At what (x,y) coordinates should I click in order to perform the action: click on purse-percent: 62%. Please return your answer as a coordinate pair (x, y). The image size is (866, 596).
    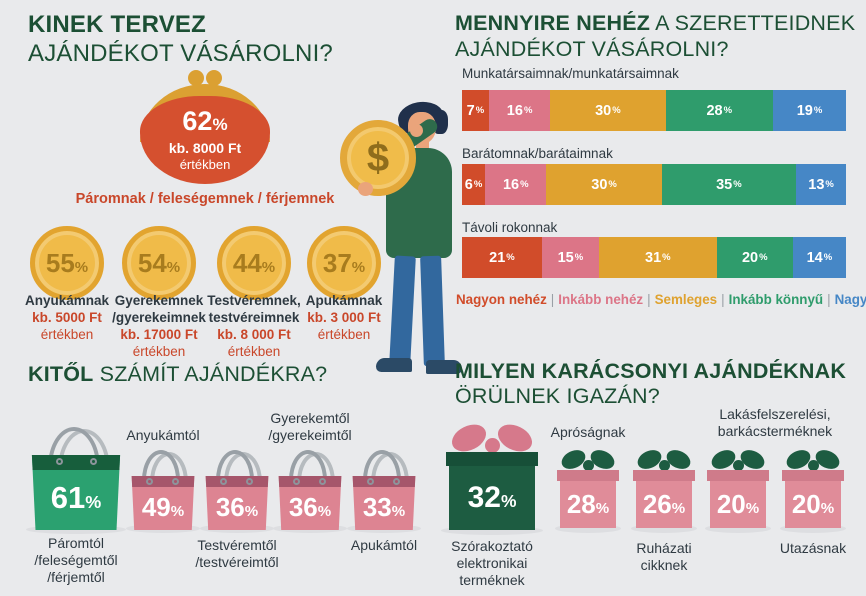
    Looking at the image, I should click on (205, 121).